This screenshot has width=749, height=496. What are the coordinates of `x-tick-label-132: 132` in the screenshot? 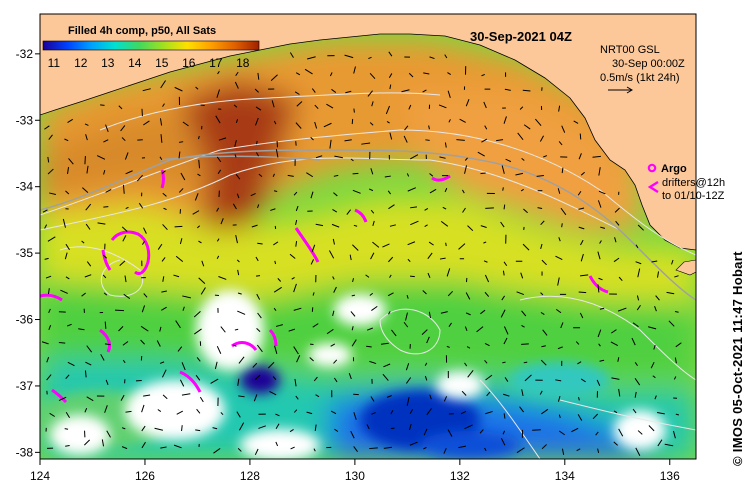 It's located at (460, 476).